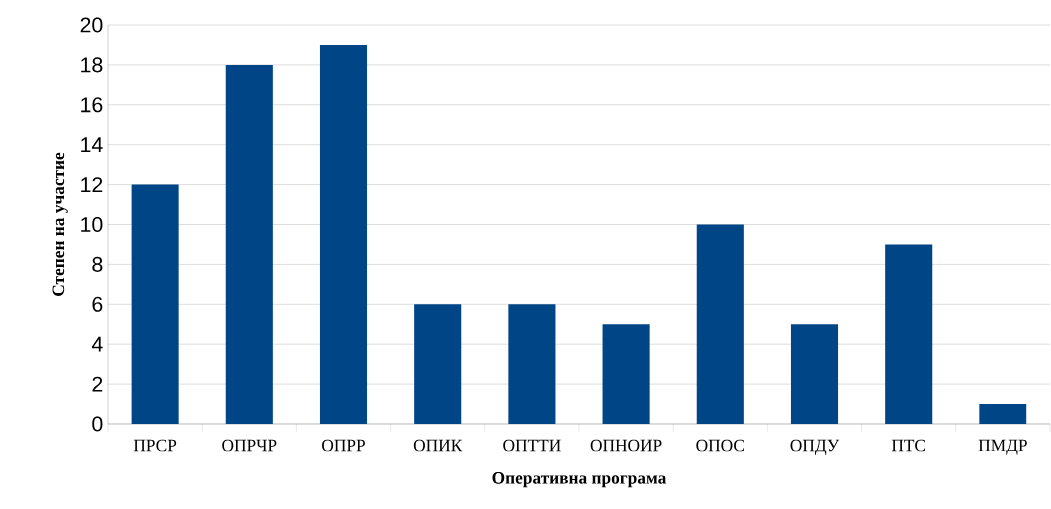 The height and width of the screenshot is (509, 1051). What do you see at coordinates (1002, 447) in the screenshot?
I see `x-tick-label: ПМДР` at bounding box center [1002, 447].